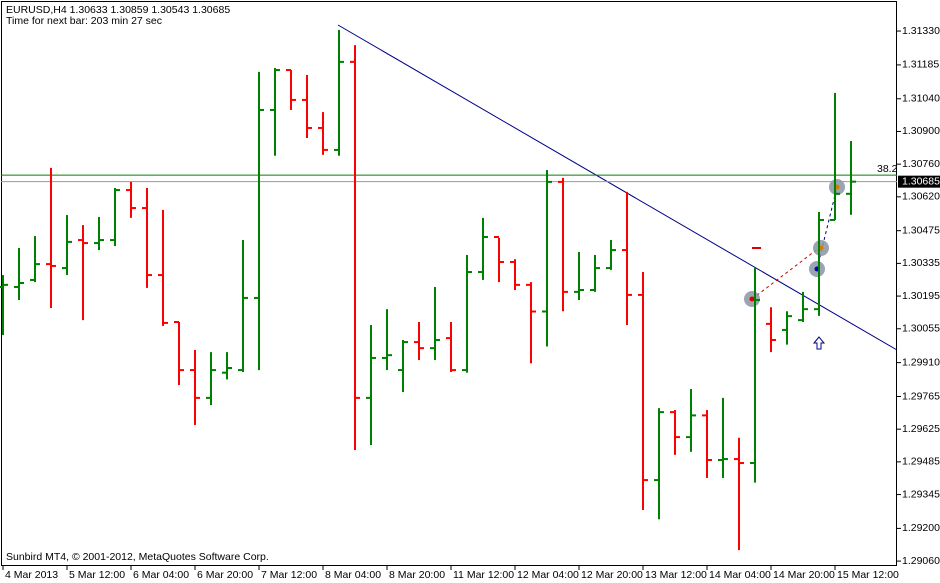 This screenshot has width=940, height=583. What do you see at coordinates (921, 131) in the screenshot?
I see `y-tick-label: 1.30900` at bounding box center [921, 131].